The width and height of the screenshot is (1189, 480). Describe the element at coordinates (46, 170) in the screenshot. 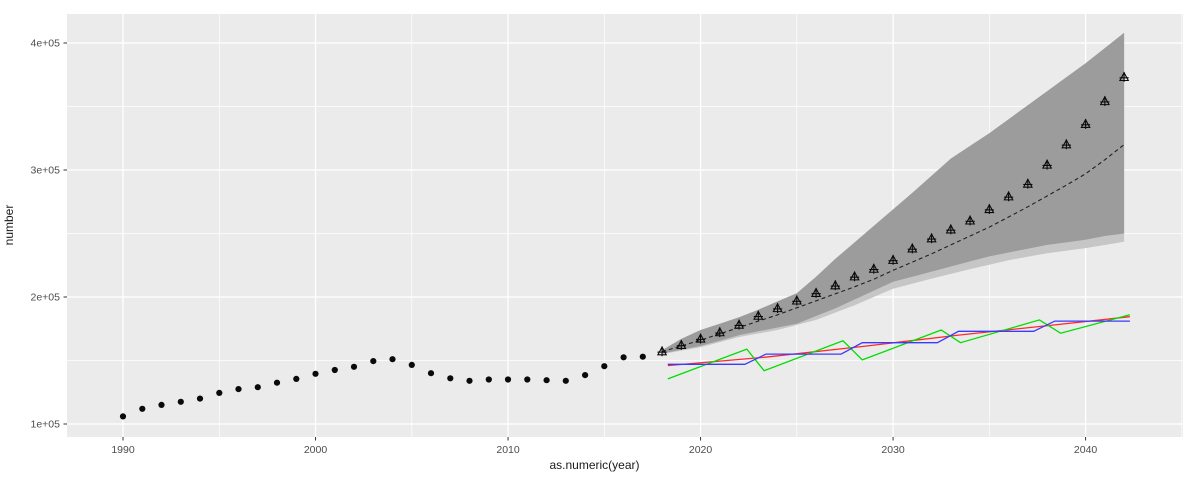

I see `y-tick-label: 3e+05` at that location.